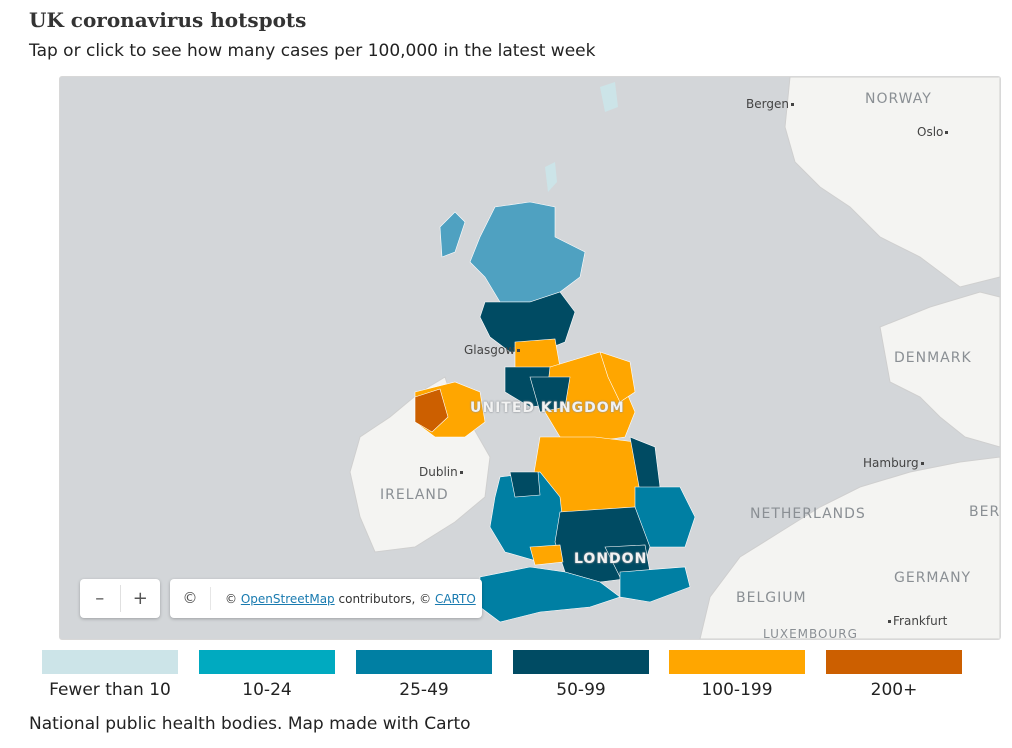 This screenshot has height=748, width=1012. I want to click on city-dublin-label: Dublin, so click(438, 472).